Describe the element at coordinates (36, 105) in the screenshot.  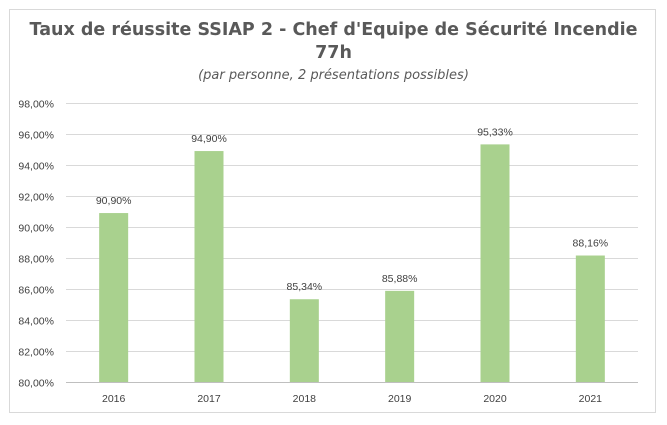
I see `y-tick-label: 98,00%` at that location.